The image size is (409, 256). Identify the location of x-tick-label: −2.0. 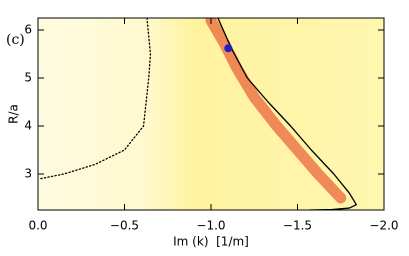
(383, 226).